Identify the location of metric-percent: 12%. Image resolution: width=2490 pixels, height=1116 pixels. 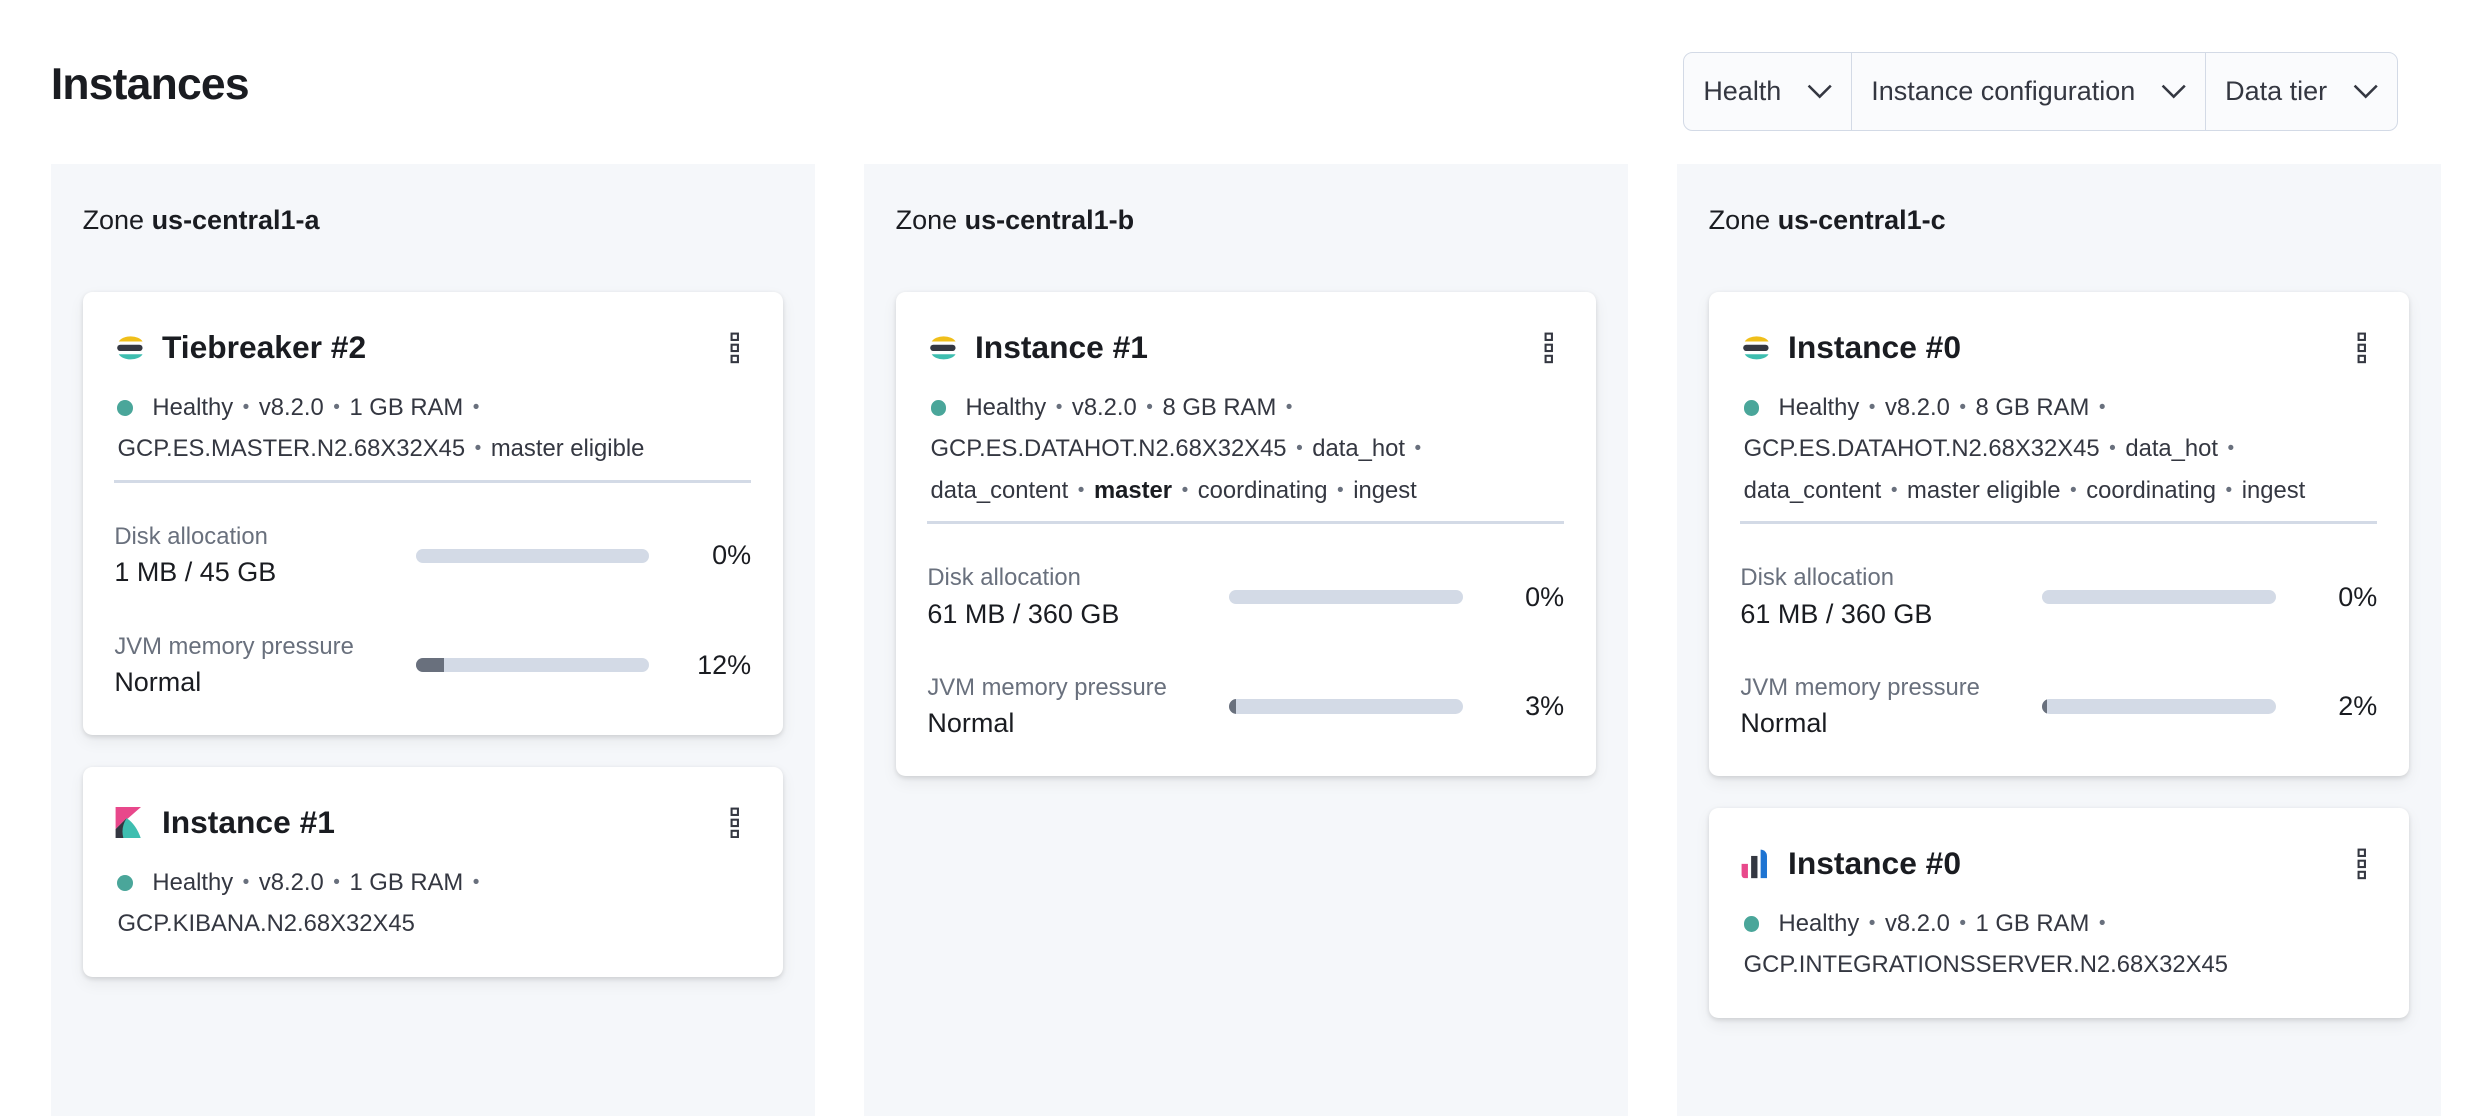
(724, 664).